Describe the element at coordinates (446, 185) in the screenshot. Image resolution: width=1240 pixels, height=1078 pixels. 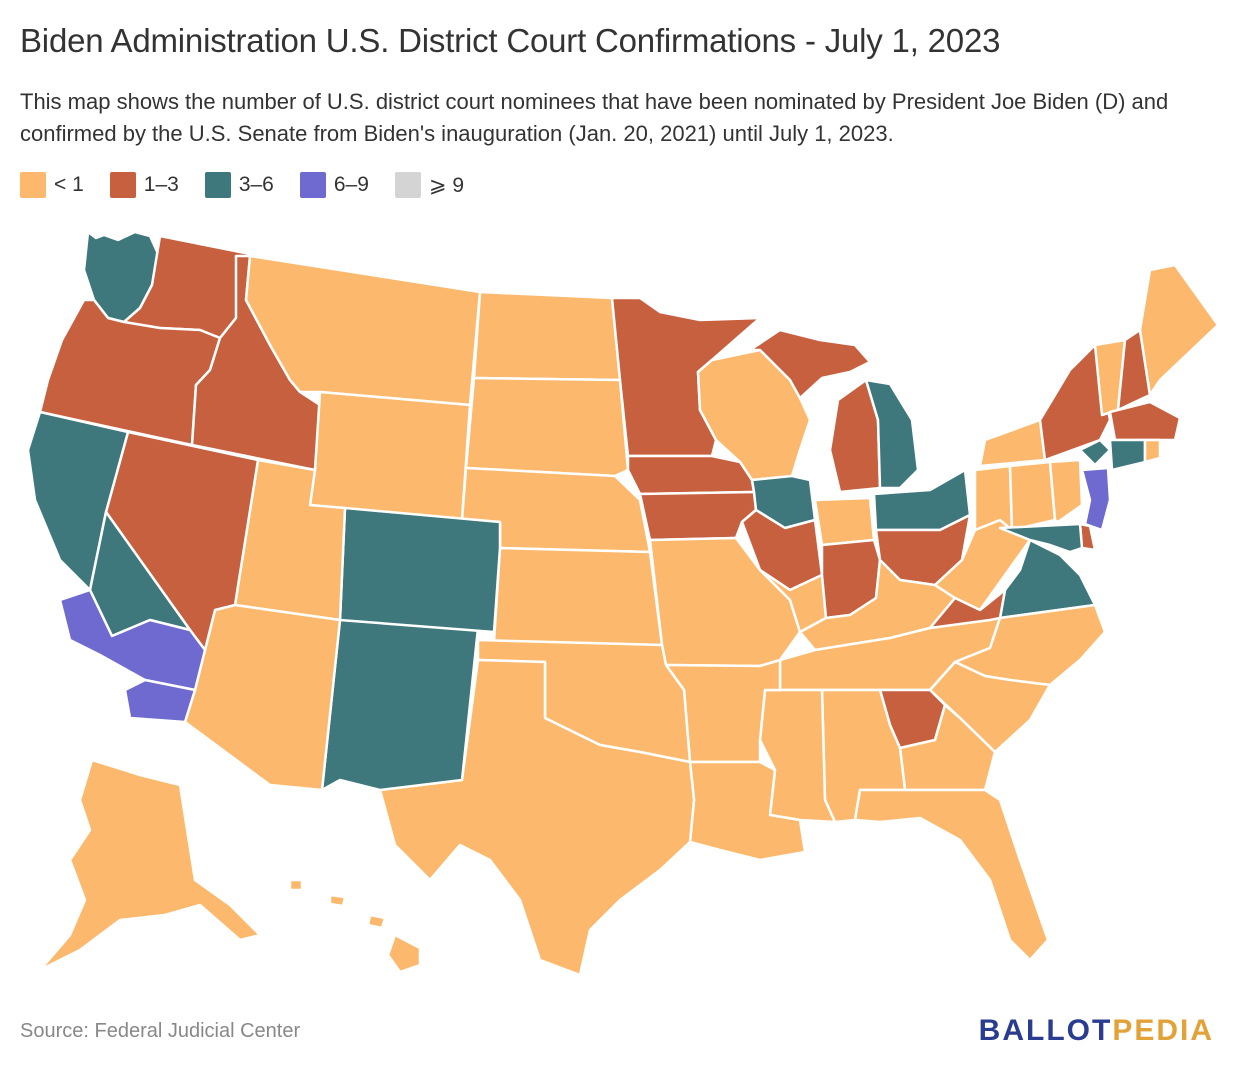
I see `legend-label: ⩾ 9` at that location.